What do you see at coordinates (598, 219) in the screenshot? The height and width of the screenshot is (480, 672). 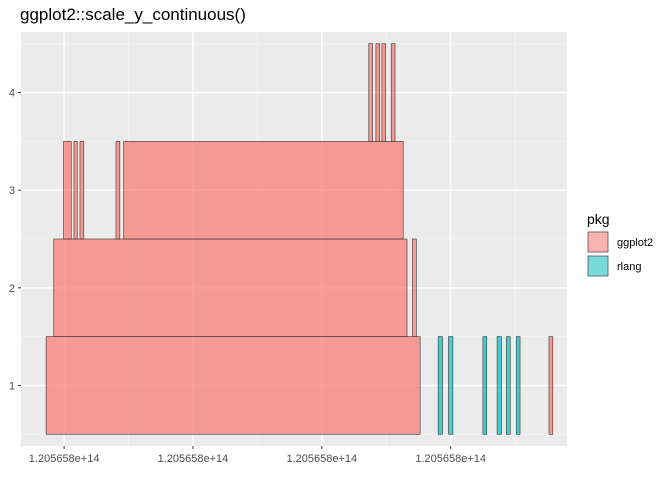 I see `legend-title: pkg` at bounding box center [598, 219].